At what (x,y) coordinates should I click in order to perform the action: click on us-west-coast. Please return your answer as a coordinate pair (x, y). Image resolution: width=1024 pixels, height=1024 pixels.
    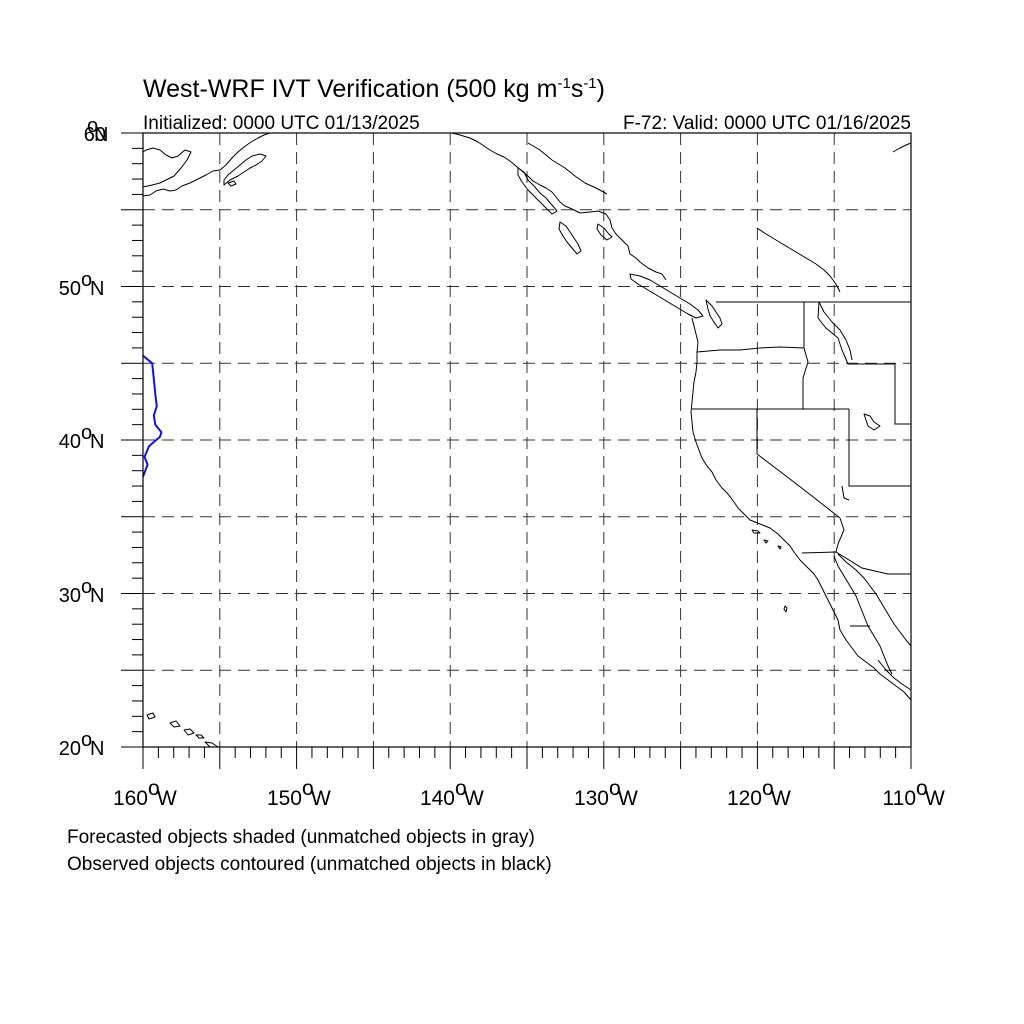
    Looking at the image, I should click on (801, 509).